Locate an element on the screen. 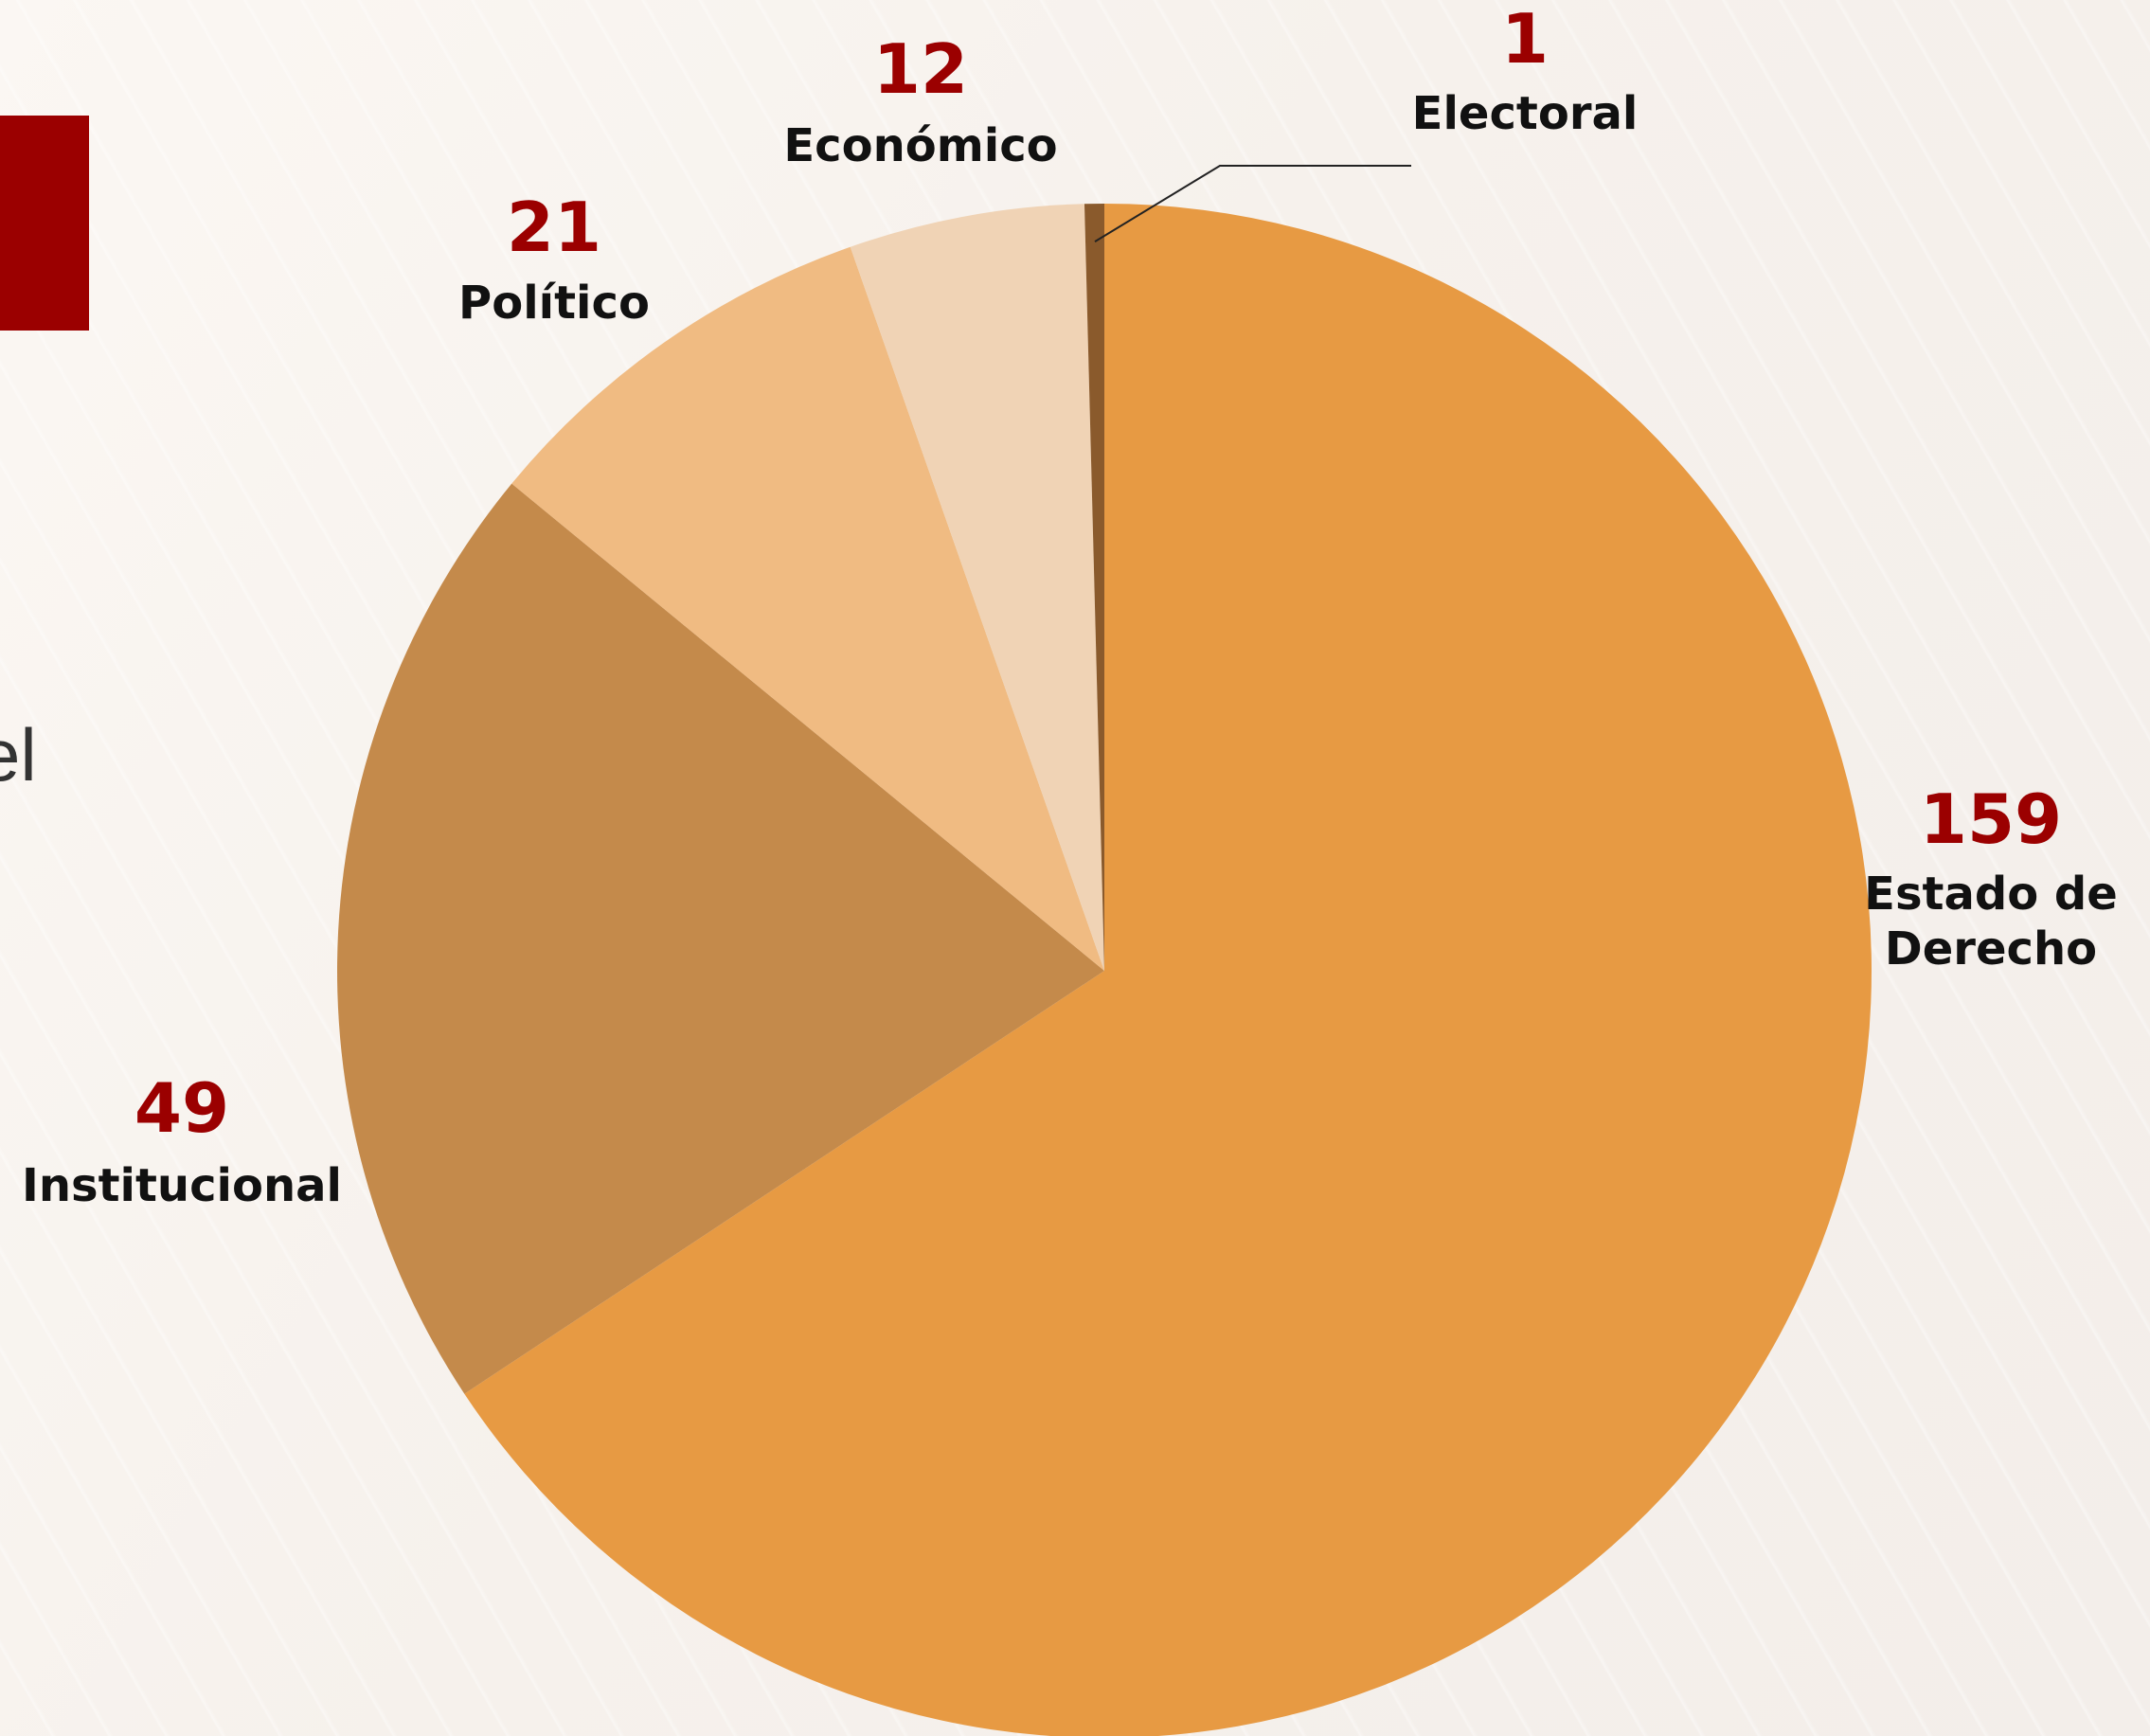 Image resolution: width=2150 pixels, height=1736 pixels. slice-value-politico: 21 is located at coordinates (554, 227).